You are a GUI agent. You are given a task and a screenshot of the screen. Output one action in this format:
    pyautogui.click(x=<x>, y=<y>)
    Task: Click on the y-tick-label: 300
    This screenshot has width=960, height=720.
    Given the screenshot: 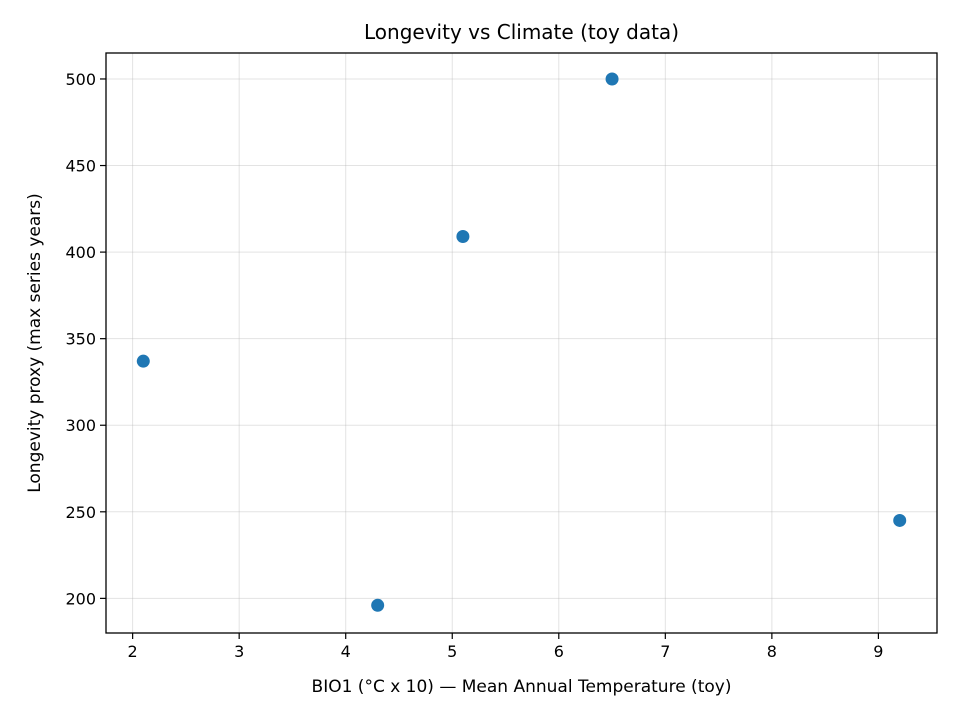 What is the action you would take?
    pyautogui.click(x=80, y=425)
    